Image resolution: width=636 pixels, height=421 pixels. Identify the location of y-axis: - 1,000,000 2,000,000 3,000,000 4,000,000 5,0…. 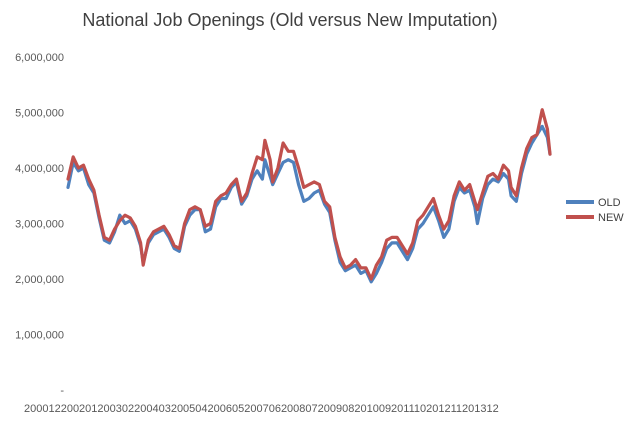
(39, 224).